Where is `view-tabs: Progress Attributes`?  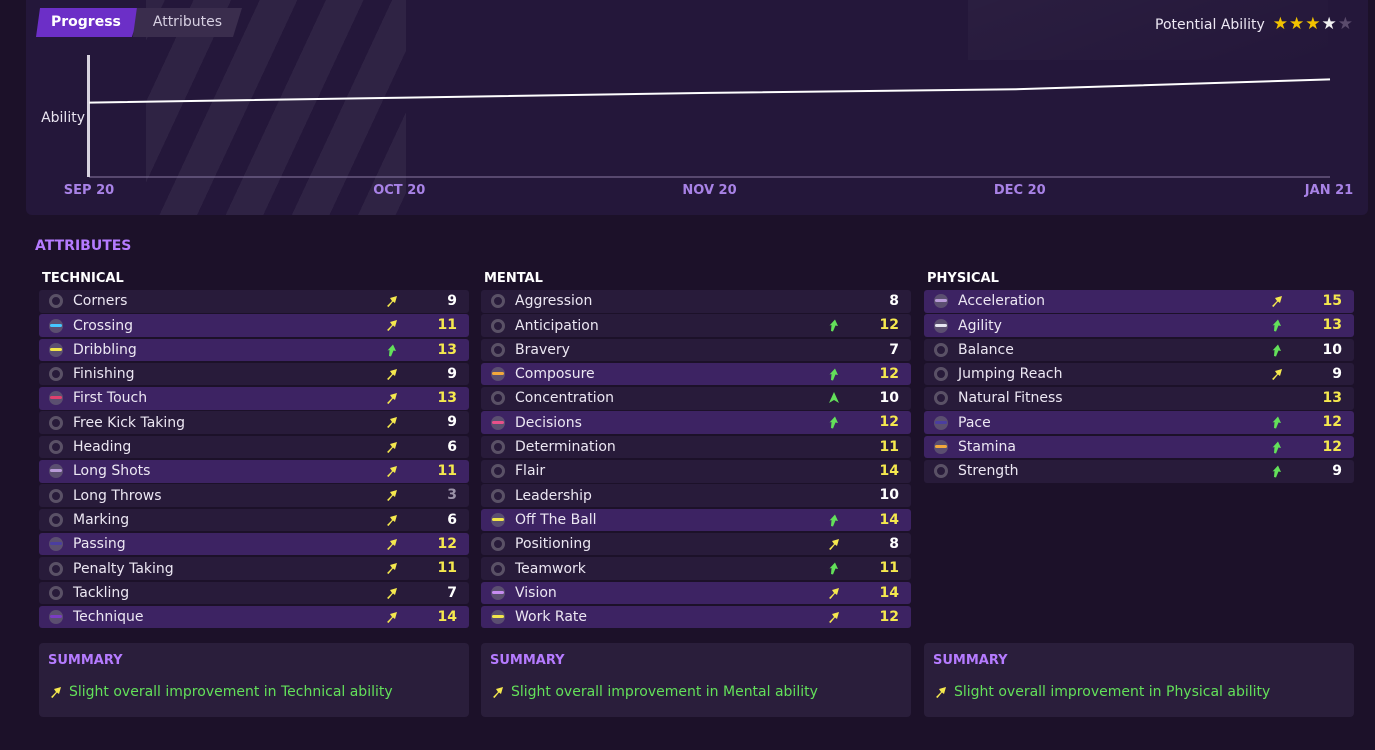 view-tabs: Progress Attributes is located at coordinates (139, 22).